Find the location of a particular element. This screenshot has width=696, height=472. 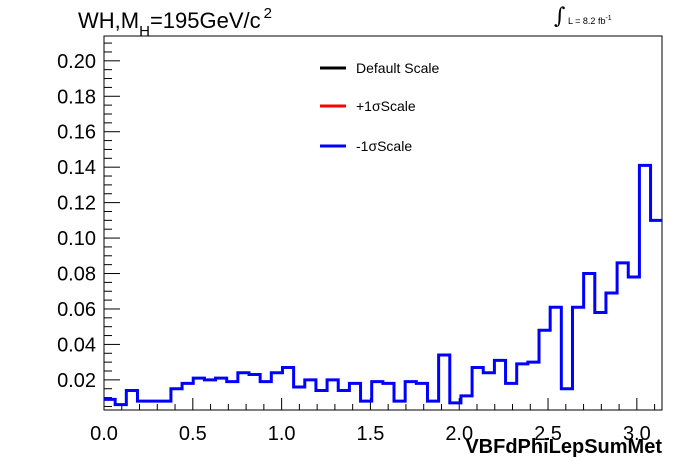

title-rest: =195GeV/c is located at coordinates (205, 20).